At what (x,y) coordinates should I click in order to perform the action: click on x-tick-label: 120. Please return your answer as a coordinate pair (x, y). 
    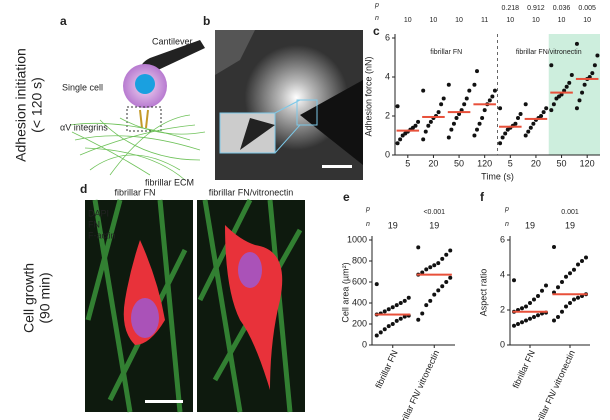
    Looking at the image, I should click on (484, 163).